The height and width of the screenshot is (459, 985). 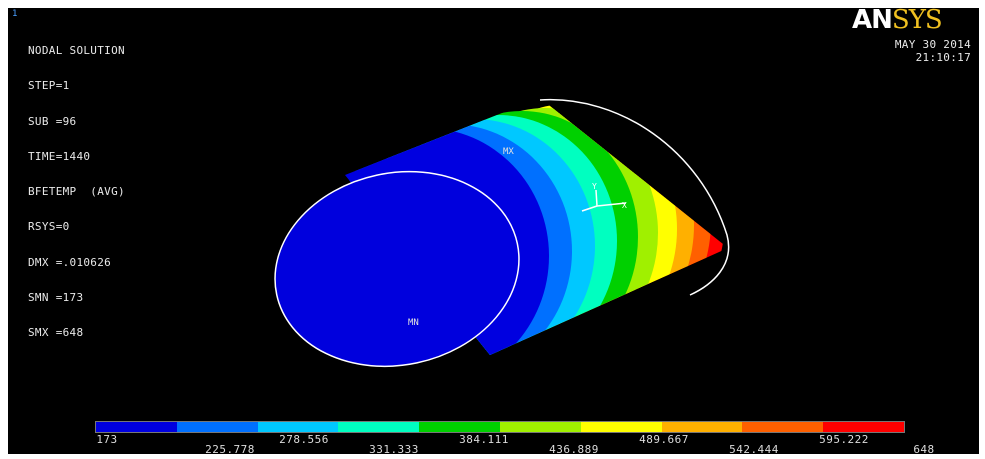 I want to click on window-border-left, so click(x=4, y=229).